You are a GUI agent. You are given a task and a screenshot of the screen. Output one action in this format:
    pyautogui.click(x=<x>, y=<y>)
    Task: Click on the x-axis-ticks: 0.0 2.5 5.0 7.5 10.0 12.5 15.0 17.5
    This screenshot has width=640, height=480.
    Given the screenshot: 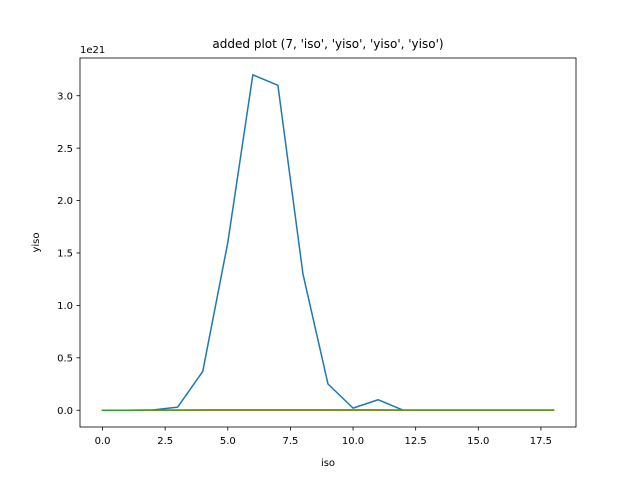 What is the action you would take?
    pyautogui.click(x=323, y=437)
    